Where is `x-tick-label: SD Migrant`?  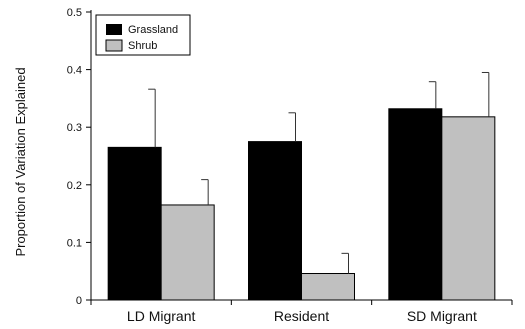
x-tick-label: SD Migrant is located at coordinates (442, 316).